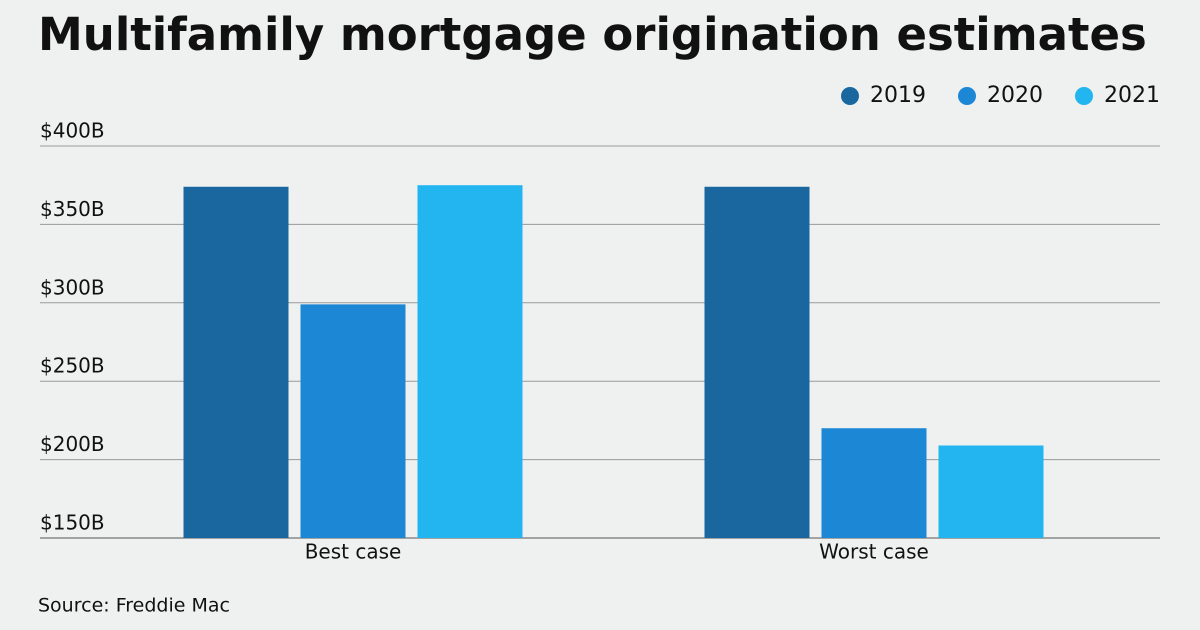 The height and width of the screenshot is (630, 1200). Describe the element at coordinates (72, 366) in the screenshot. I see `y-tick-label: $250B` at that location.